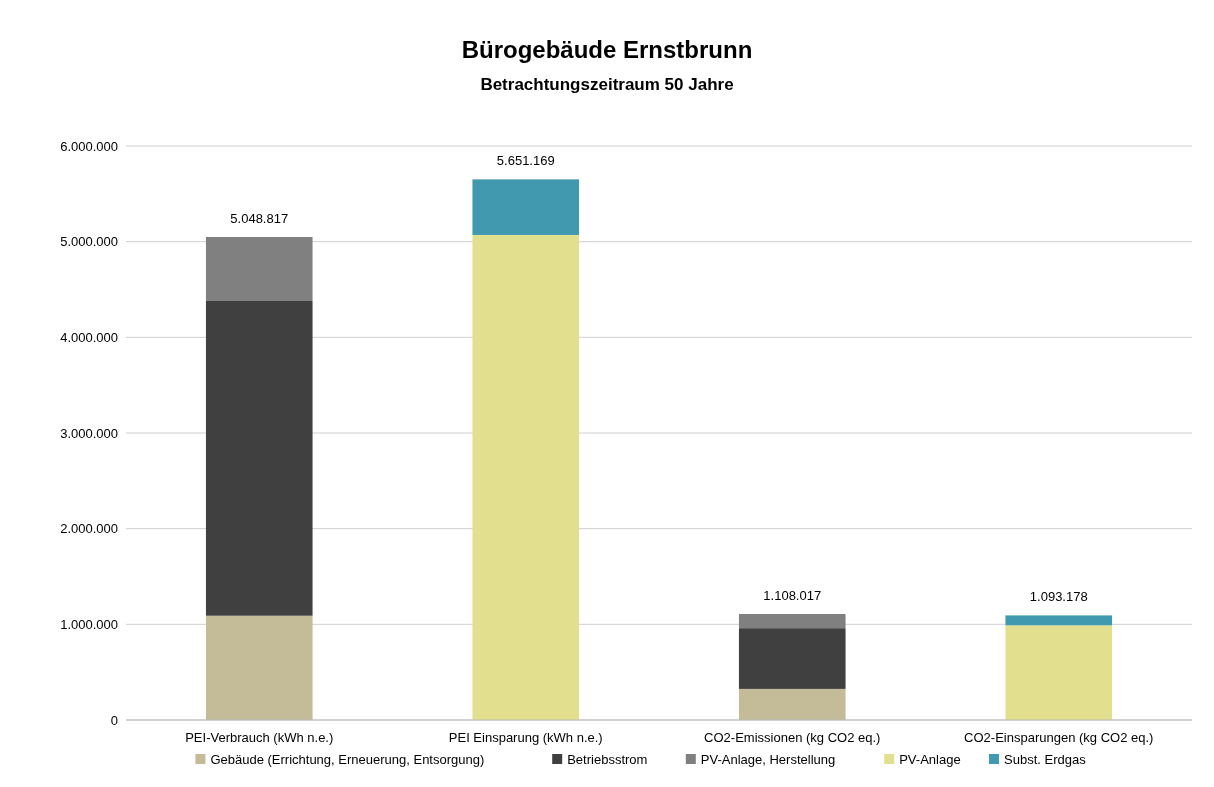  What do you see at coordinates (89, 433) in the screenshot?
I see `y-tick-label: 3.000.000` at bounding box center [89, 433].